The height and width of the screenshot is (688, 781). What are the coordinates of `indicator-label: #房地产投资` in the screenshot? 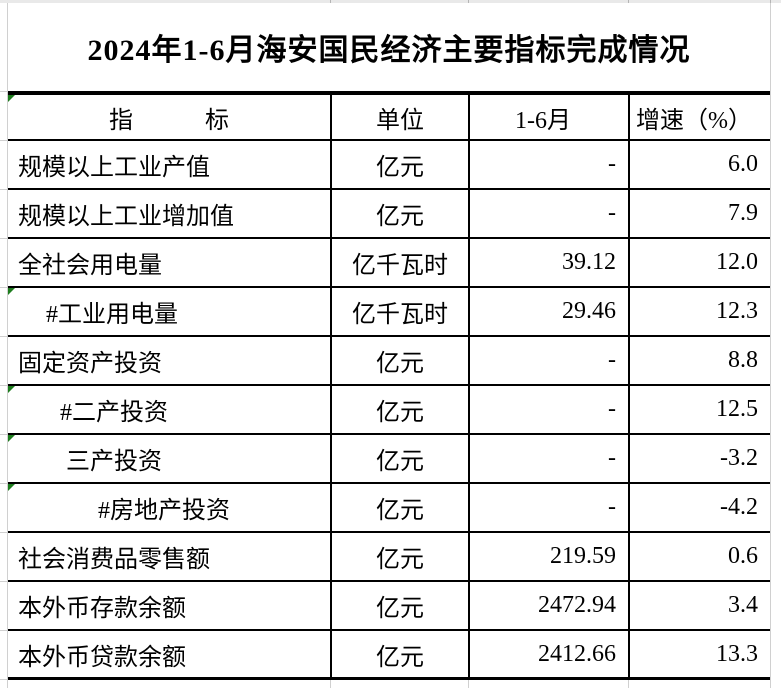 It's located at (164, 511).